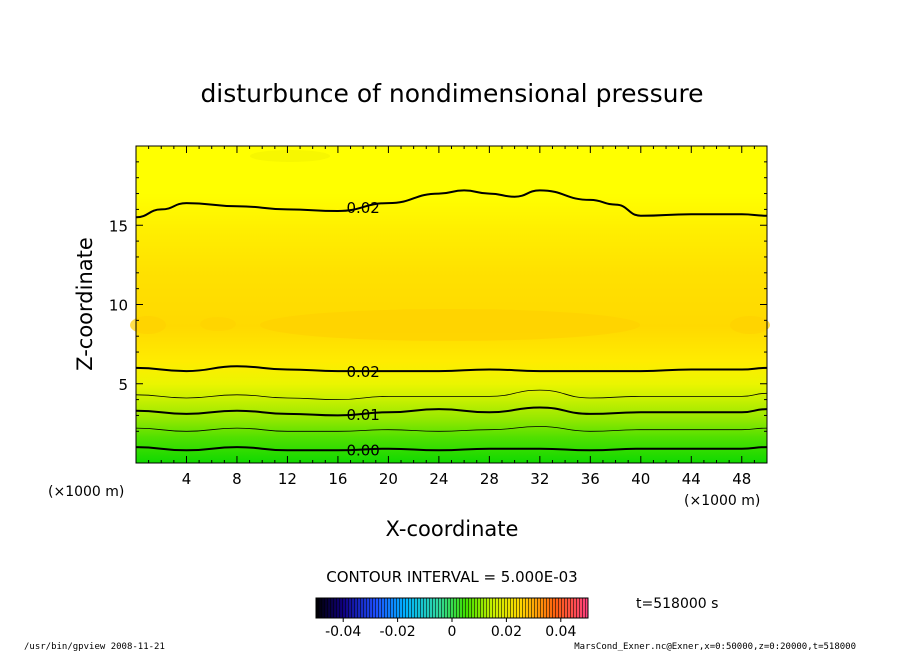 This screenshot has height=654, width=904. Describe the element at coordinates (677, 604) in the screenshot. I see `time-label: t=518000 s` at that location.